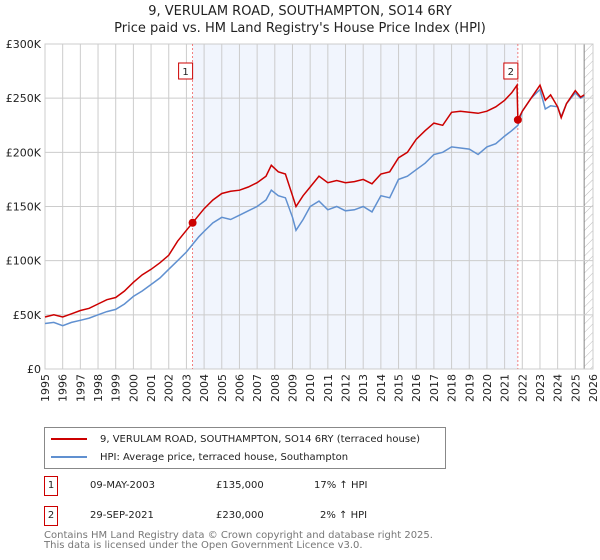 The height and width of the screenshot is (560, 600). Describe the element at coordinates (399, 388) in the screenshot. I see `x-tick-label: 2015` at that location.